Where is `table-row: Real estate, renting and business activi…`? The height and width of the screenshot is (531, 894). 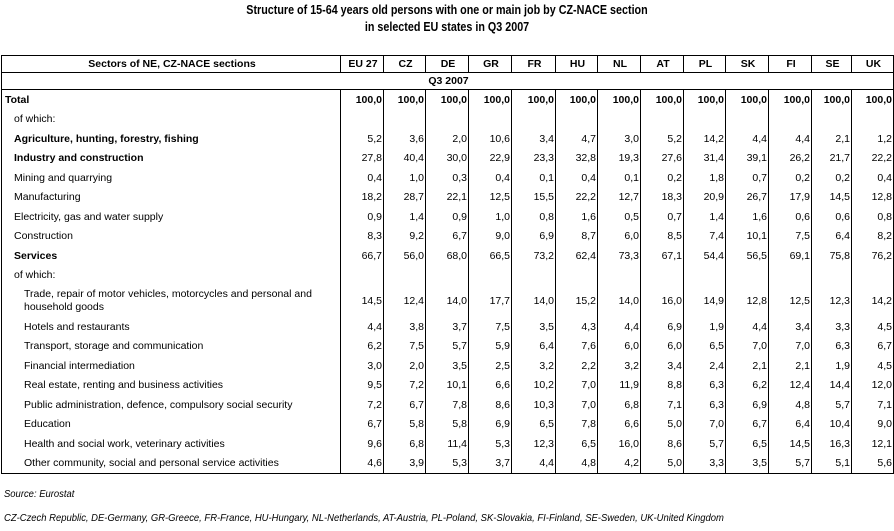
table-row: Real estate, renting and business activi… is located at coordinates (447, 385).